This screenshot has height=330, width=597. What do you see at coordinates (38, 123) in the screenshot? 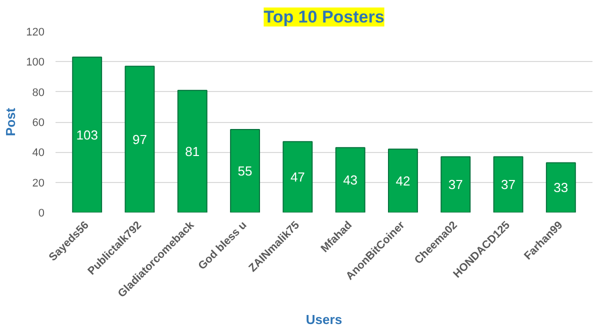
I see `y-tick-label: 60` at bounding box center [38, 123].